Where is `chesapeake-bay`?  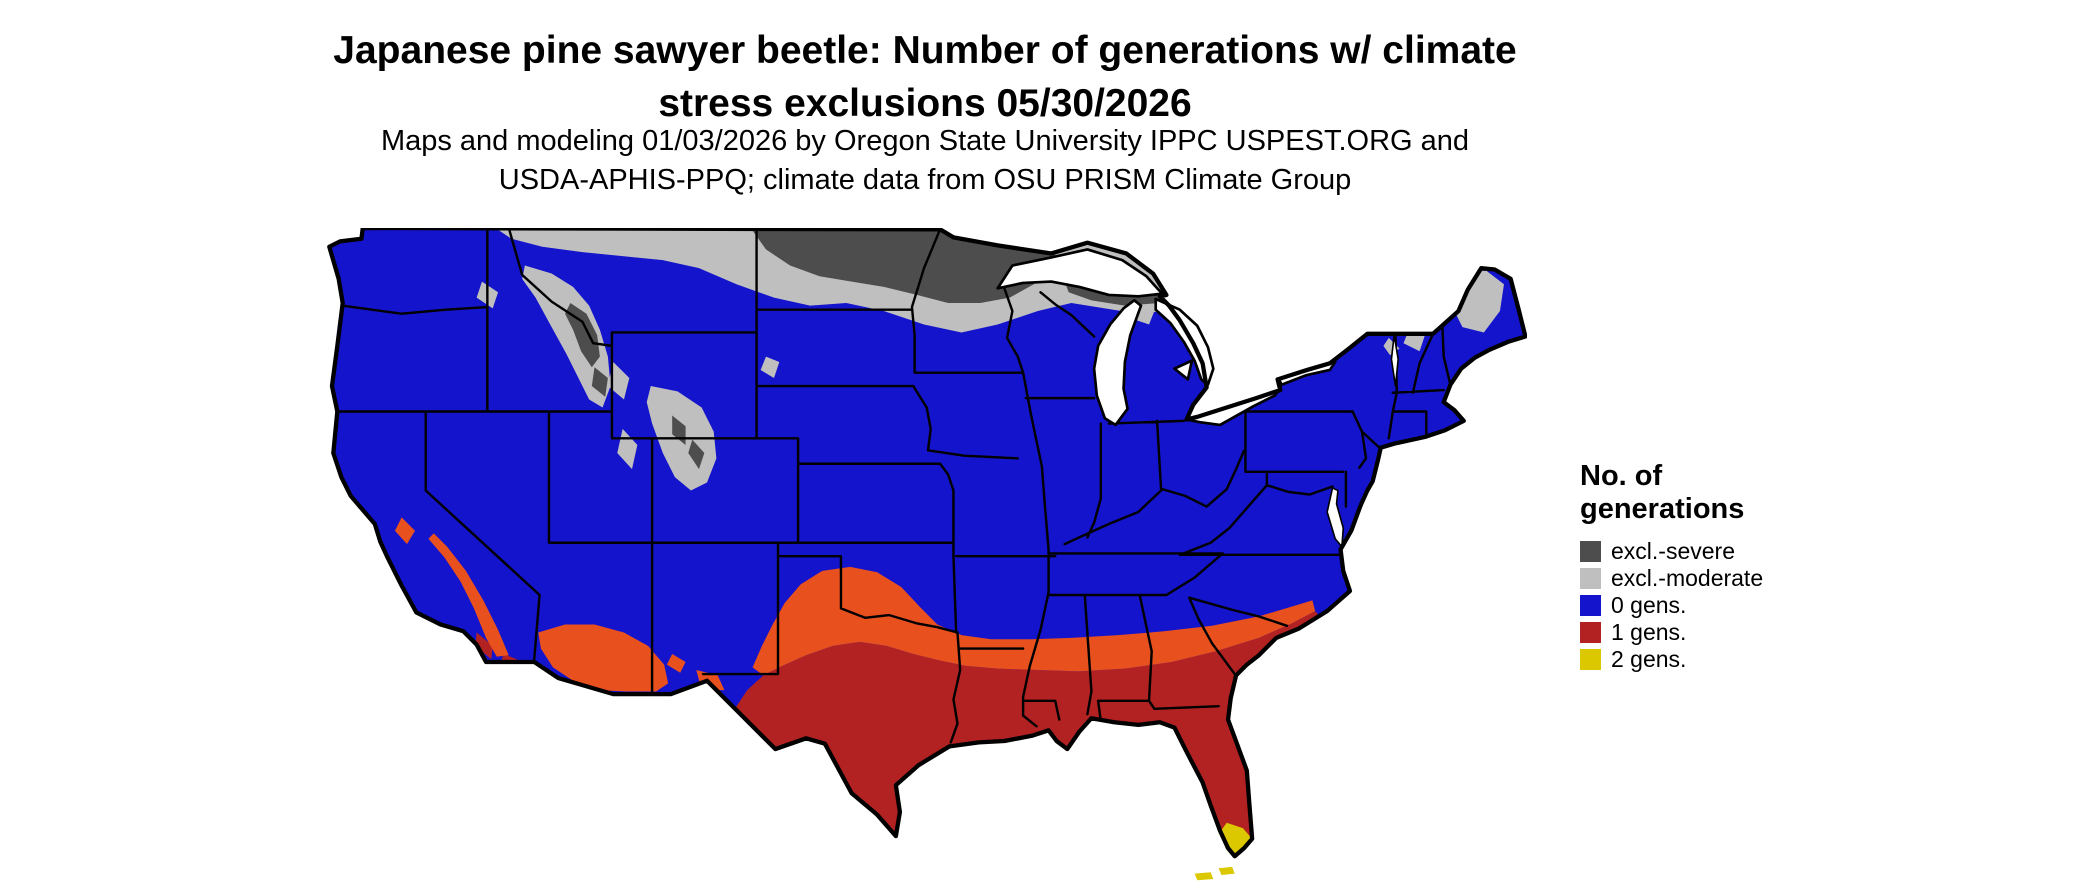
chesapeake-bay is located at coordinates (1335, 517).